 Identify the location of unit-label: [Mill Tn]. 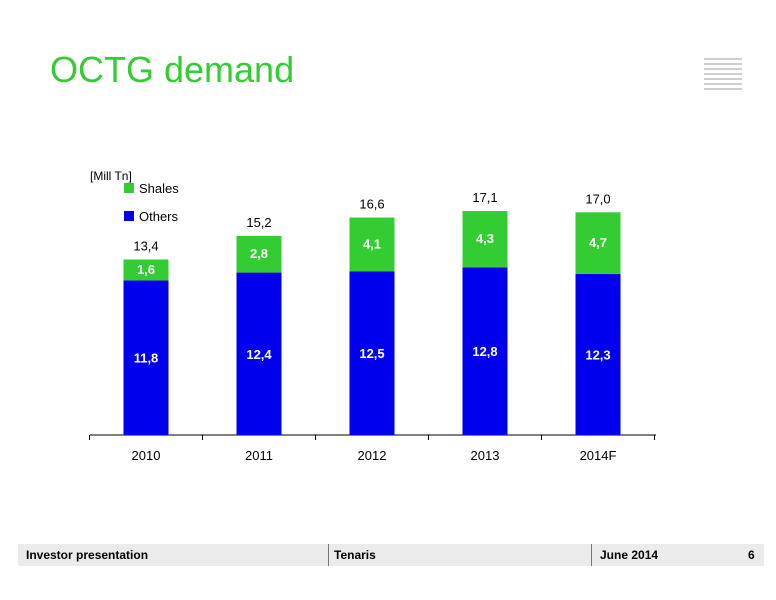
(111, 176).